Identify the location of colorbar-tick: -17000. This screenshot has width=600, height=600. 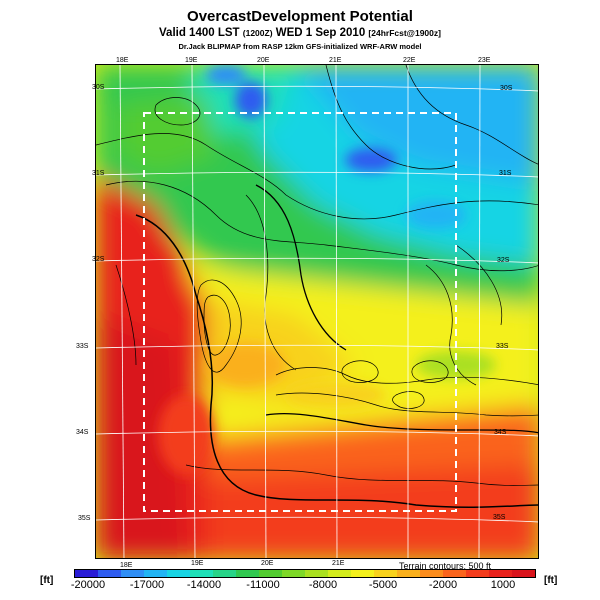
(147, 585).